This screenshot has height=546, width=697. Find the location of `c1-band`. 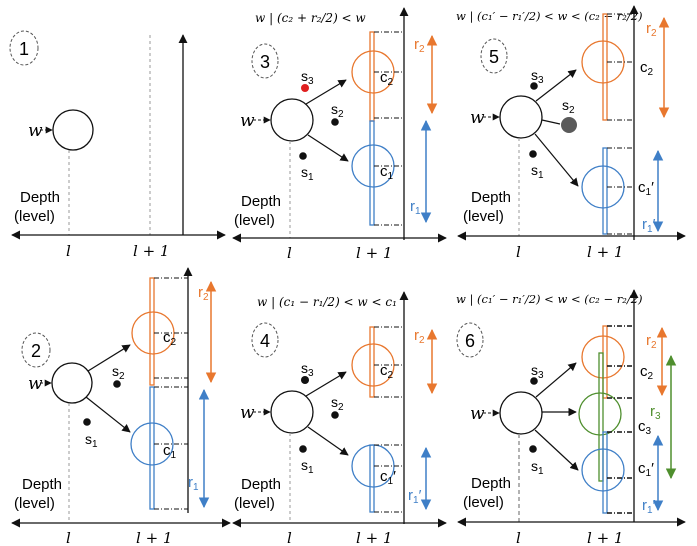

c1-band is located at coordinates (152, 448).